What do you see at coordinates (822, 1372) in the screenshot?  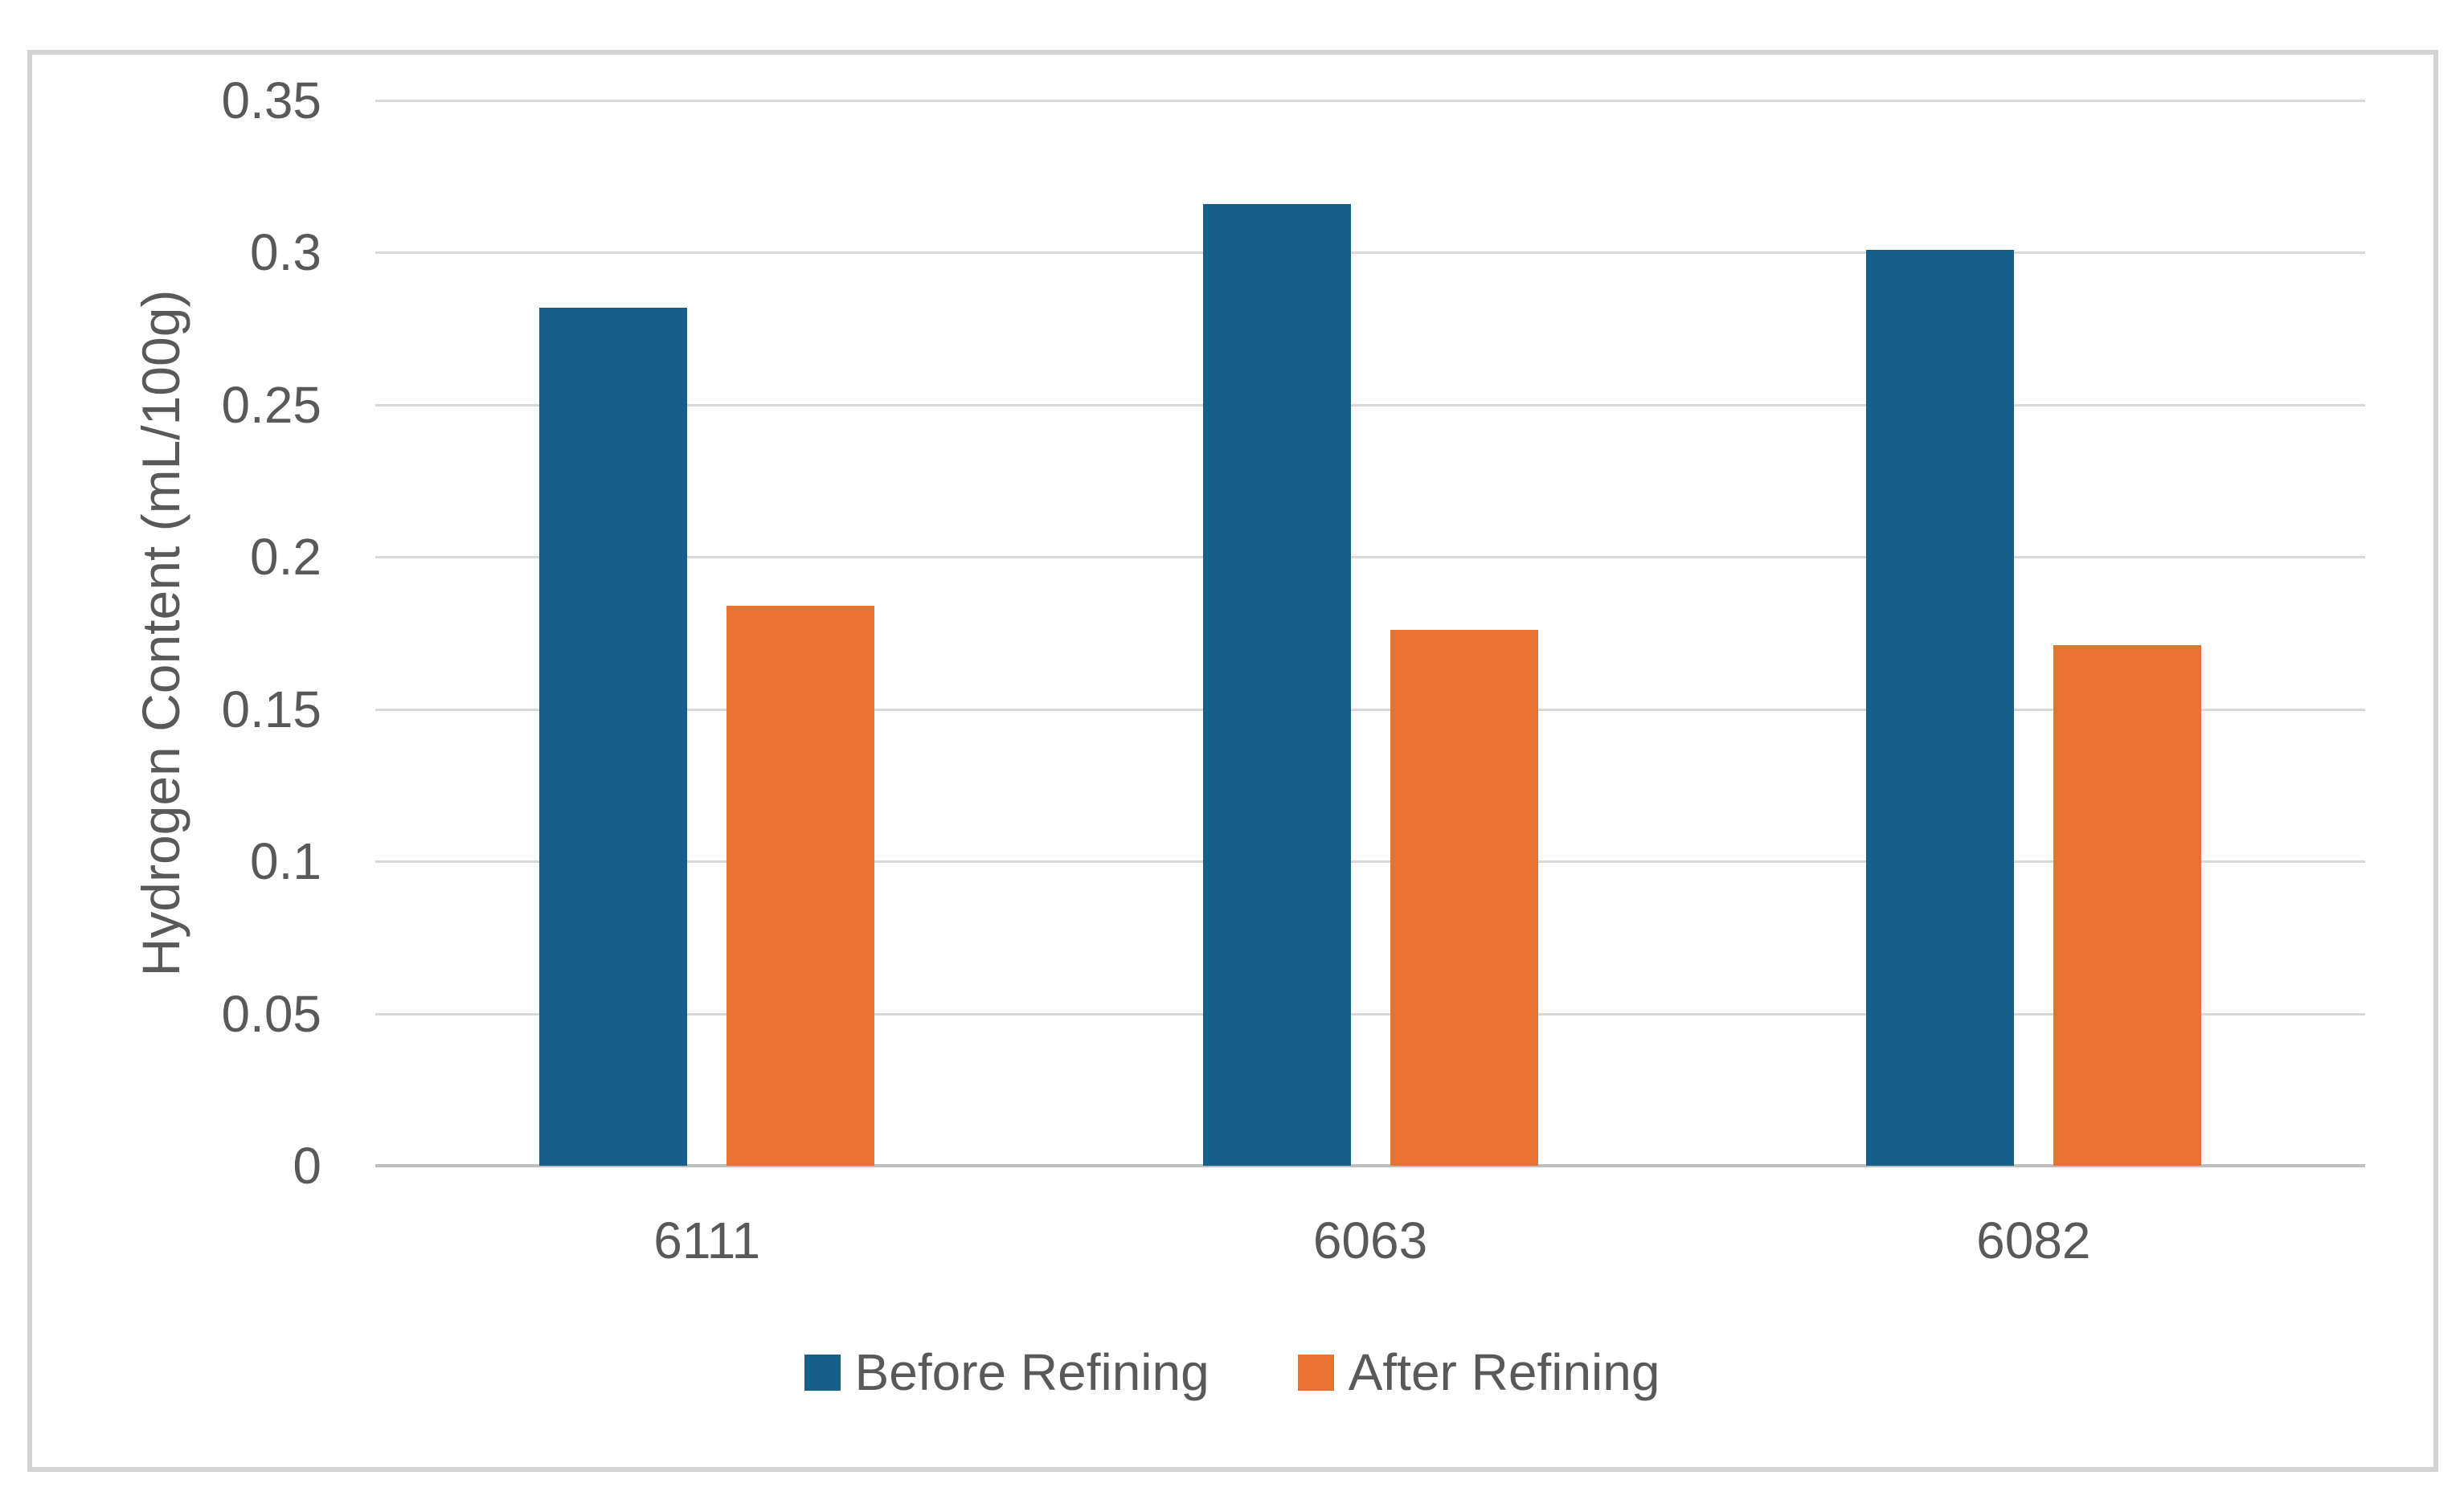 I see `legend-swatch-before-refining-icon` at bounding box center [822, 1372].